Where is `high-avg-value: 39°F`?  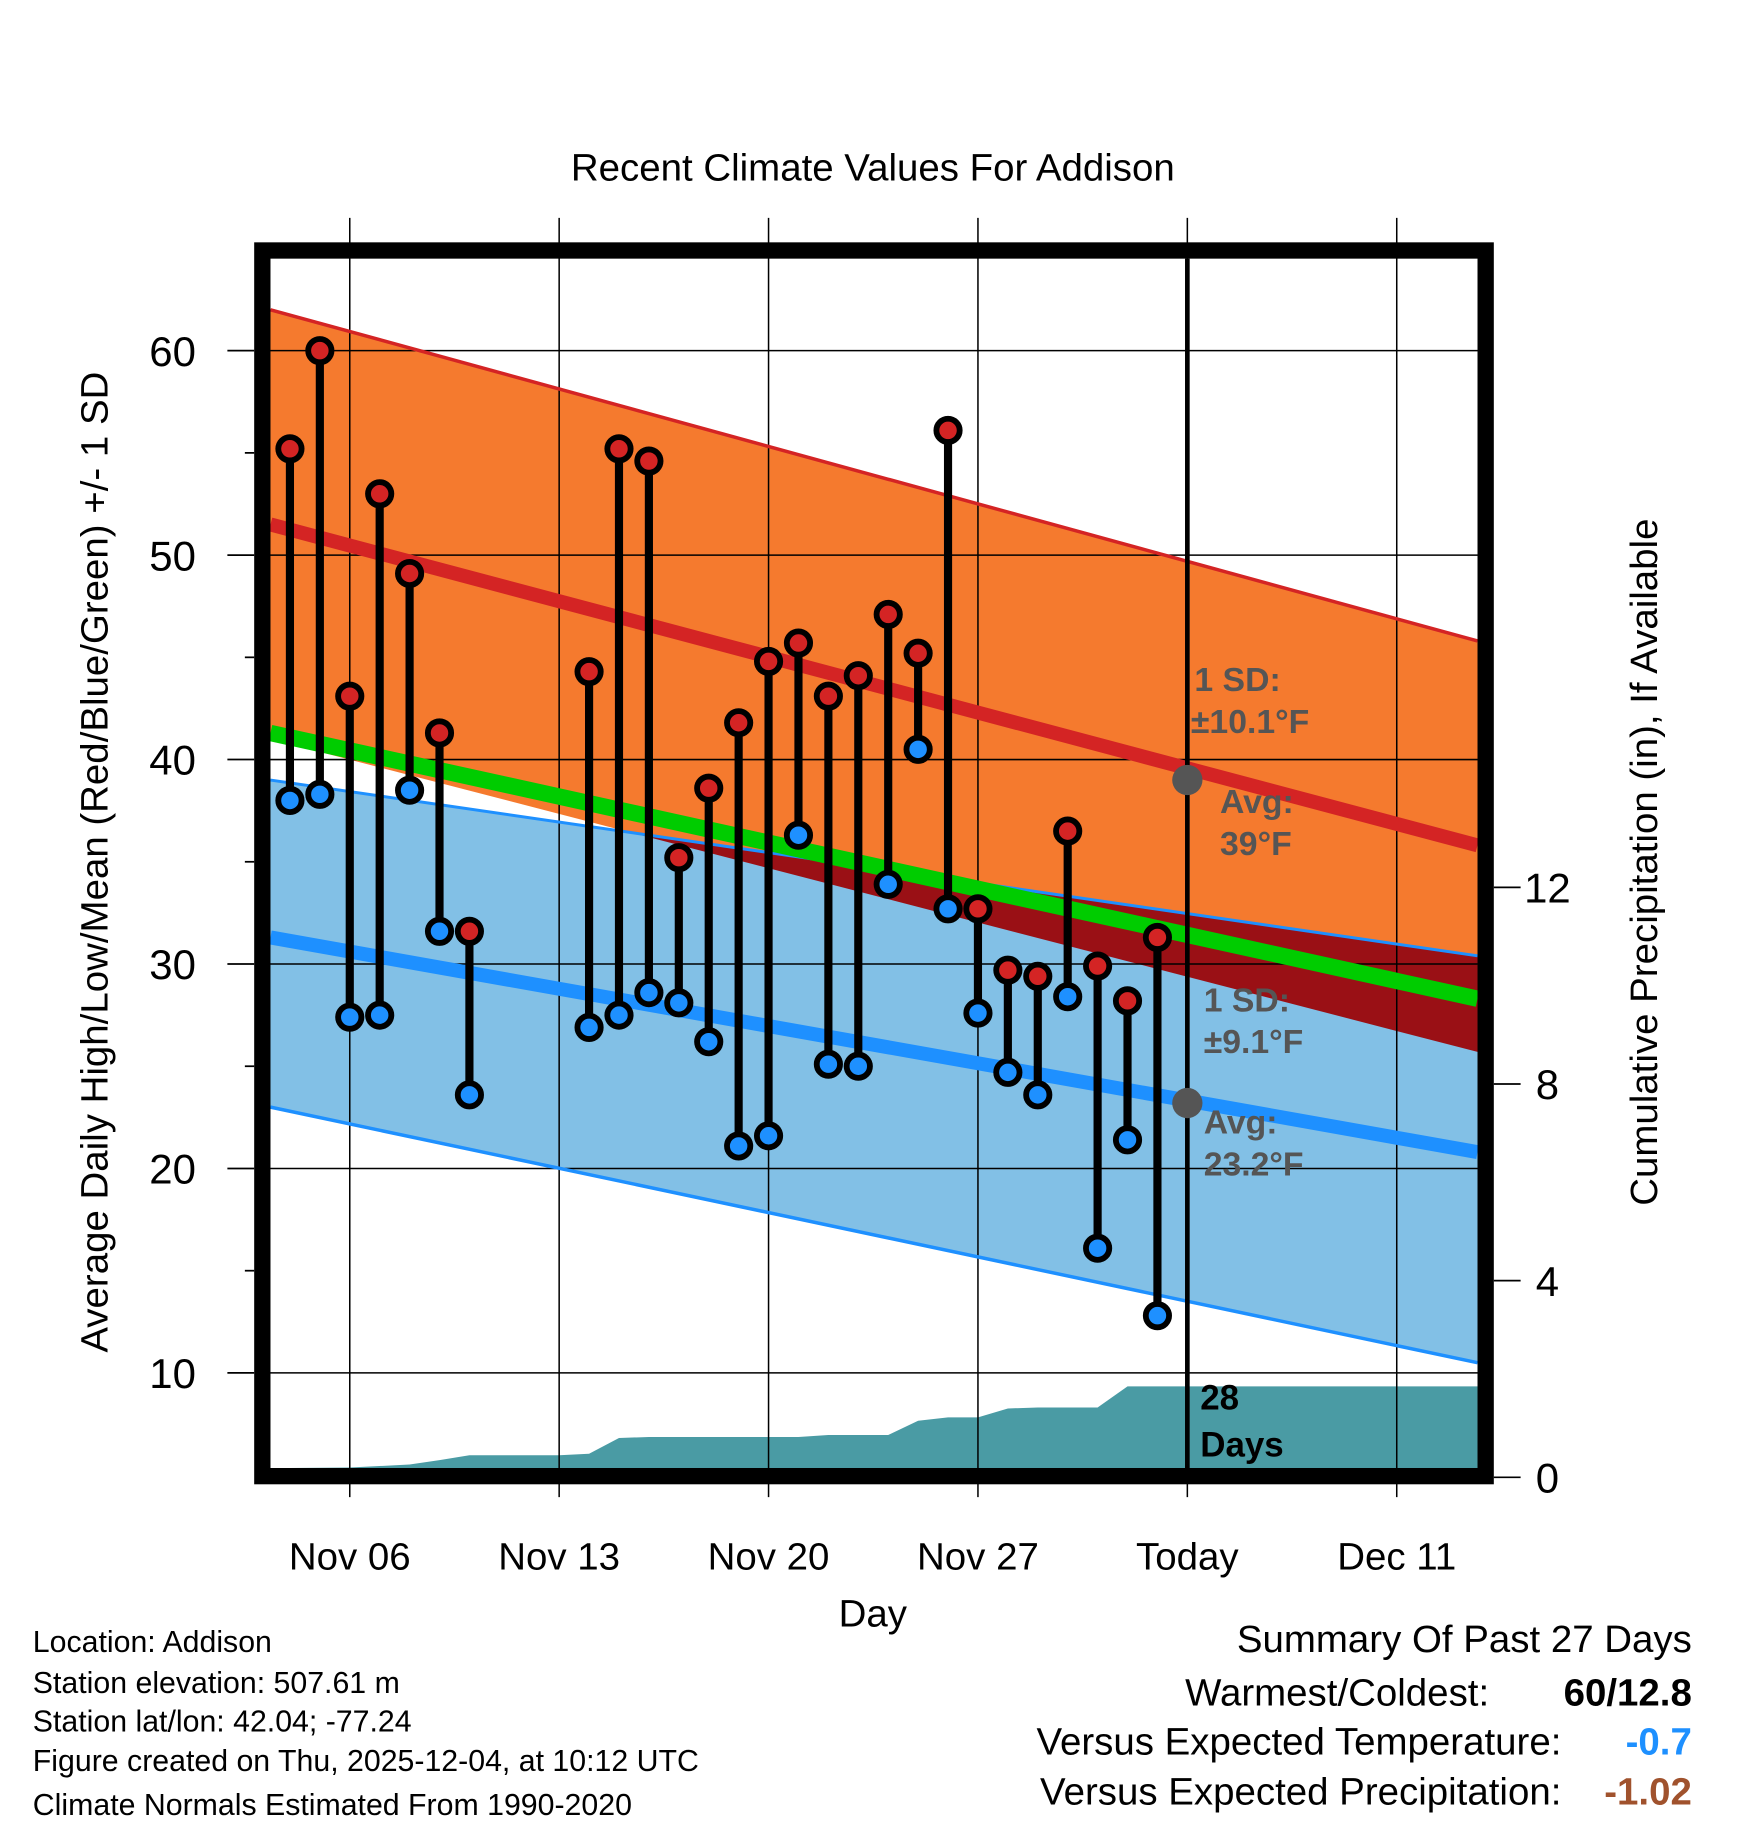
high-avg-value: 39°F is located at coordinates (1256, 844).